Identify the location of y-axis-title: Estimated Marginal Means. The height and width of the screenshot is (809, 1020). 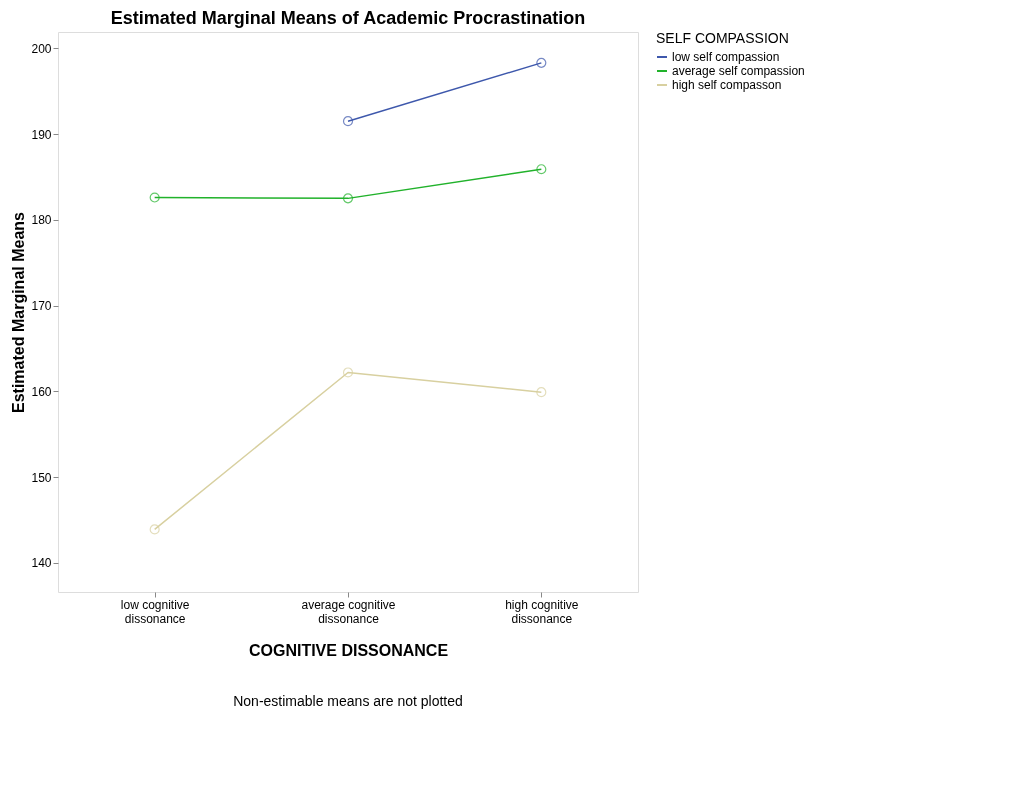
(19, 312).